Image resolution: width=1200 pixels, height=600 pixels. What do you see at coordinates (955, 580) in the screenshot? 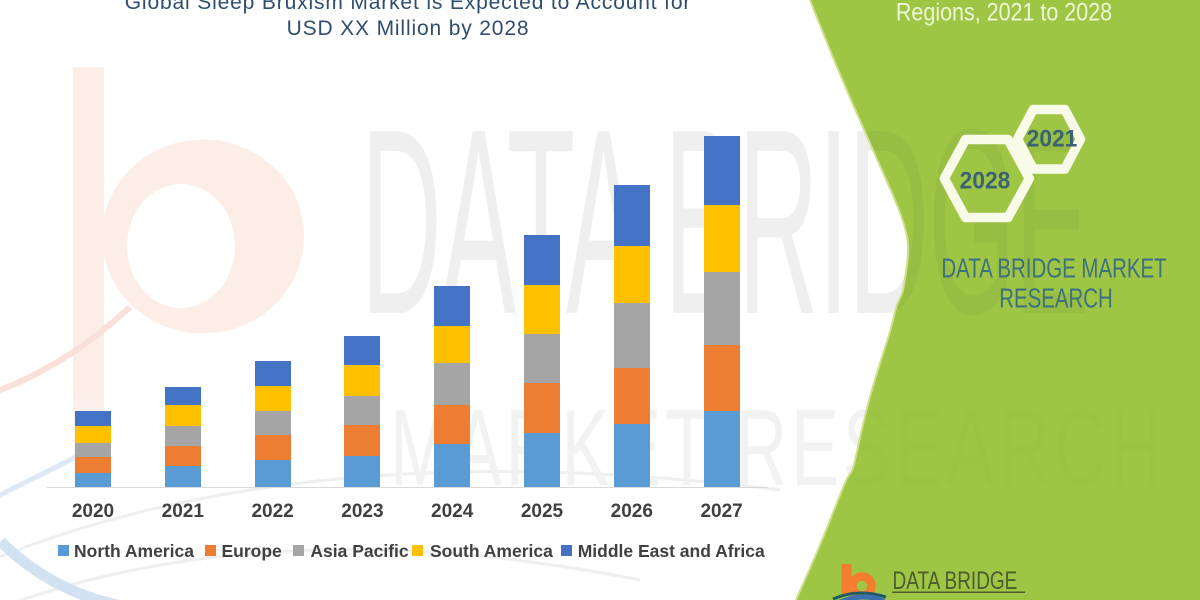
I see `svg-text: DATA BRIDGE` at bounding box center [955, 580].